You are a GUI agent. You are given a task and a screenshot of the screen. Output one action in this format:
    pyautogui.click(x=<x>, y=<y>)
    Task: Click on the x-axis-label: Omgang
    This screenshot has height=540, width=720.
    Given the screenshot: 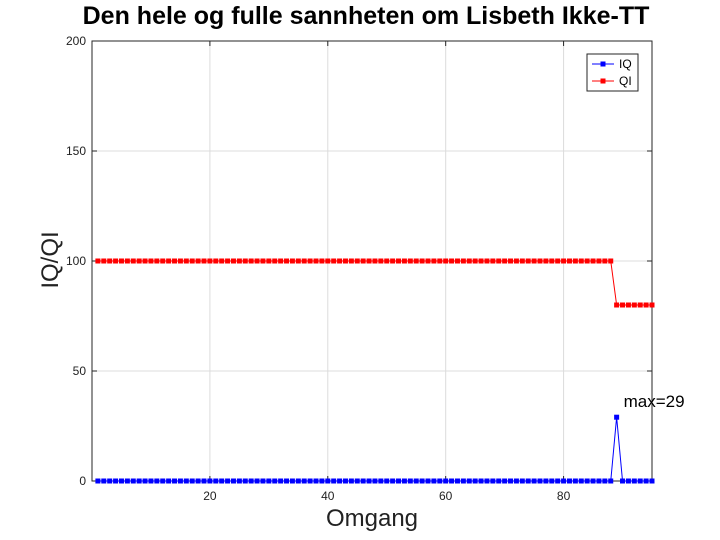 What is the action you would take?
    pyautogui.click(x=372, y=518)
    